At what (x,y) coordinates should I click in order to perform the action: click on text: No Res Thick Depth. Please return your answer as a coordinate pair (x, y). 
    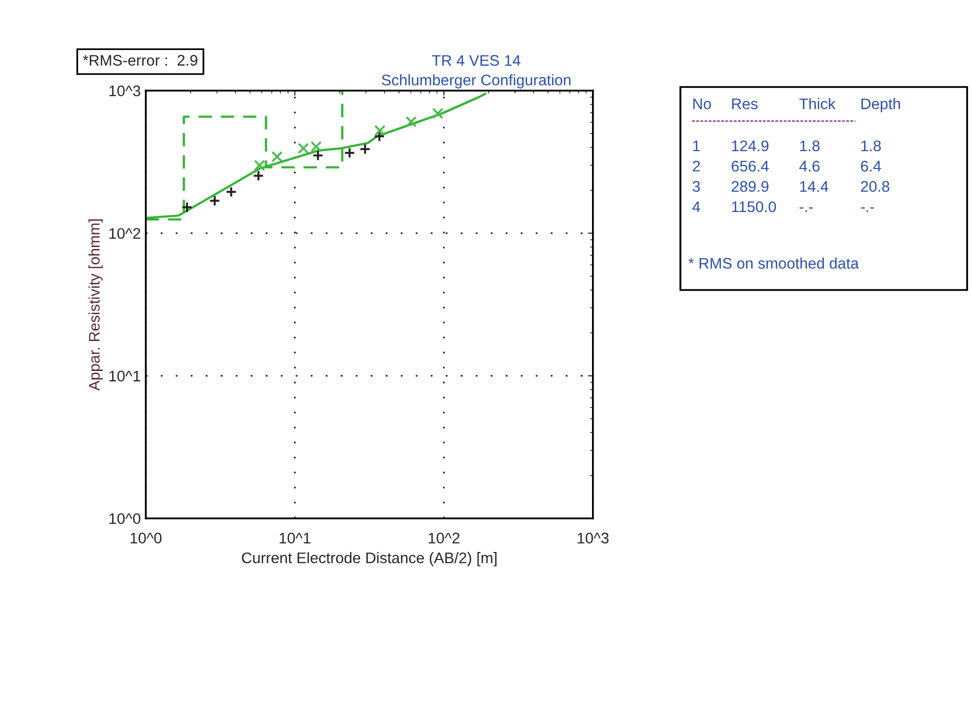
    Looking at the image, I should click on (796, 105).